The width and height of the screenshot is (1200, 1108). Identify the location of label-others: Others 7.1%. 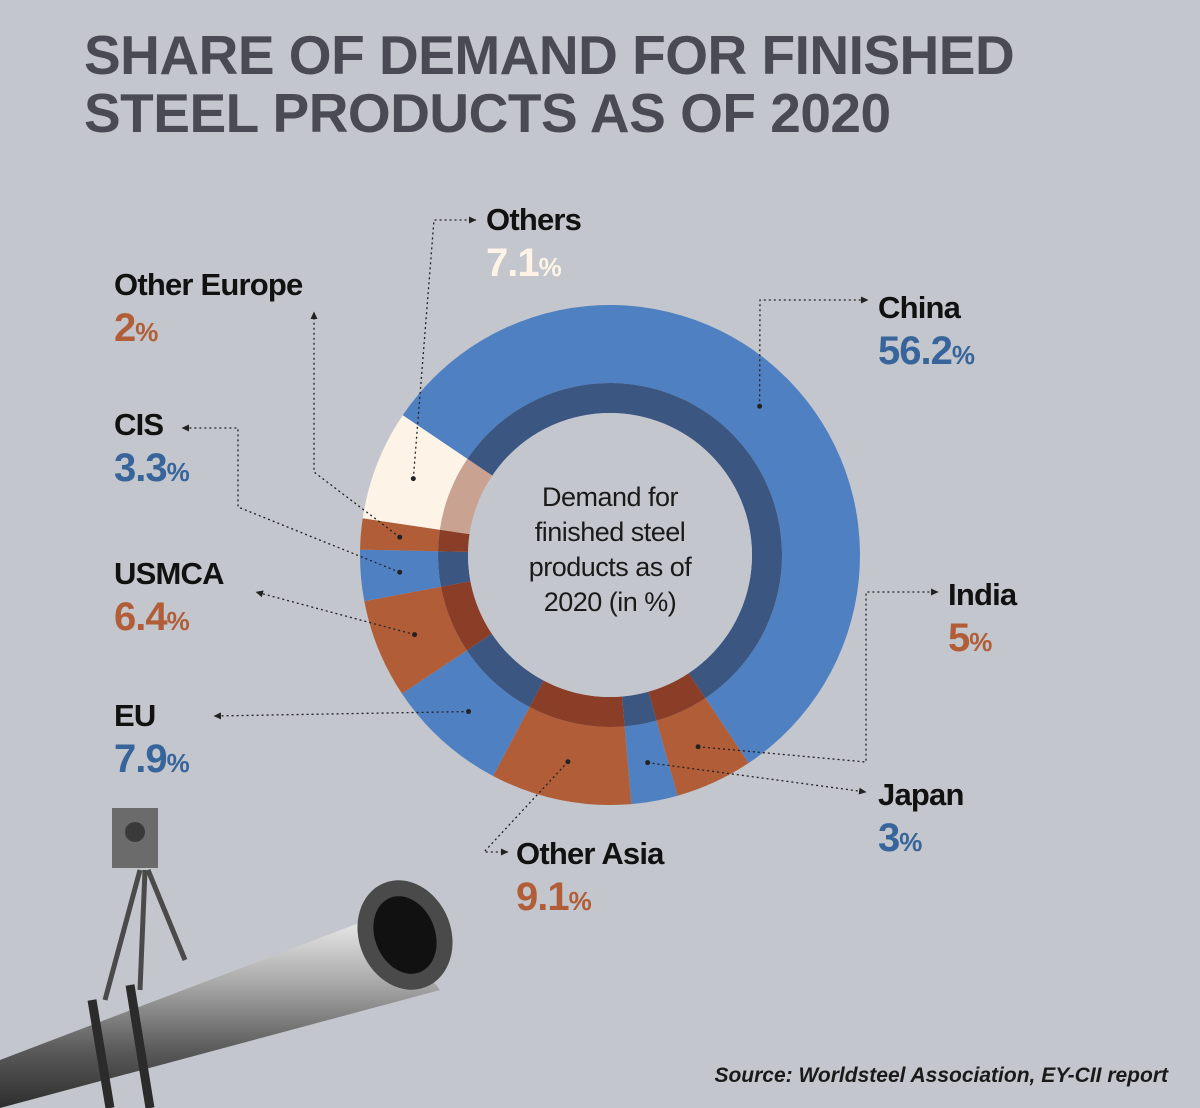
(534, 247).